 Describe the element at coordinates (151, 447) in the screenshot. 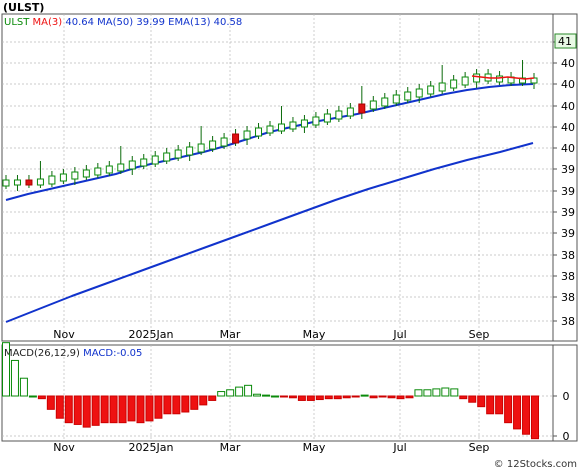

I see `macd-x-tick-label: 2025Jan` at that location.